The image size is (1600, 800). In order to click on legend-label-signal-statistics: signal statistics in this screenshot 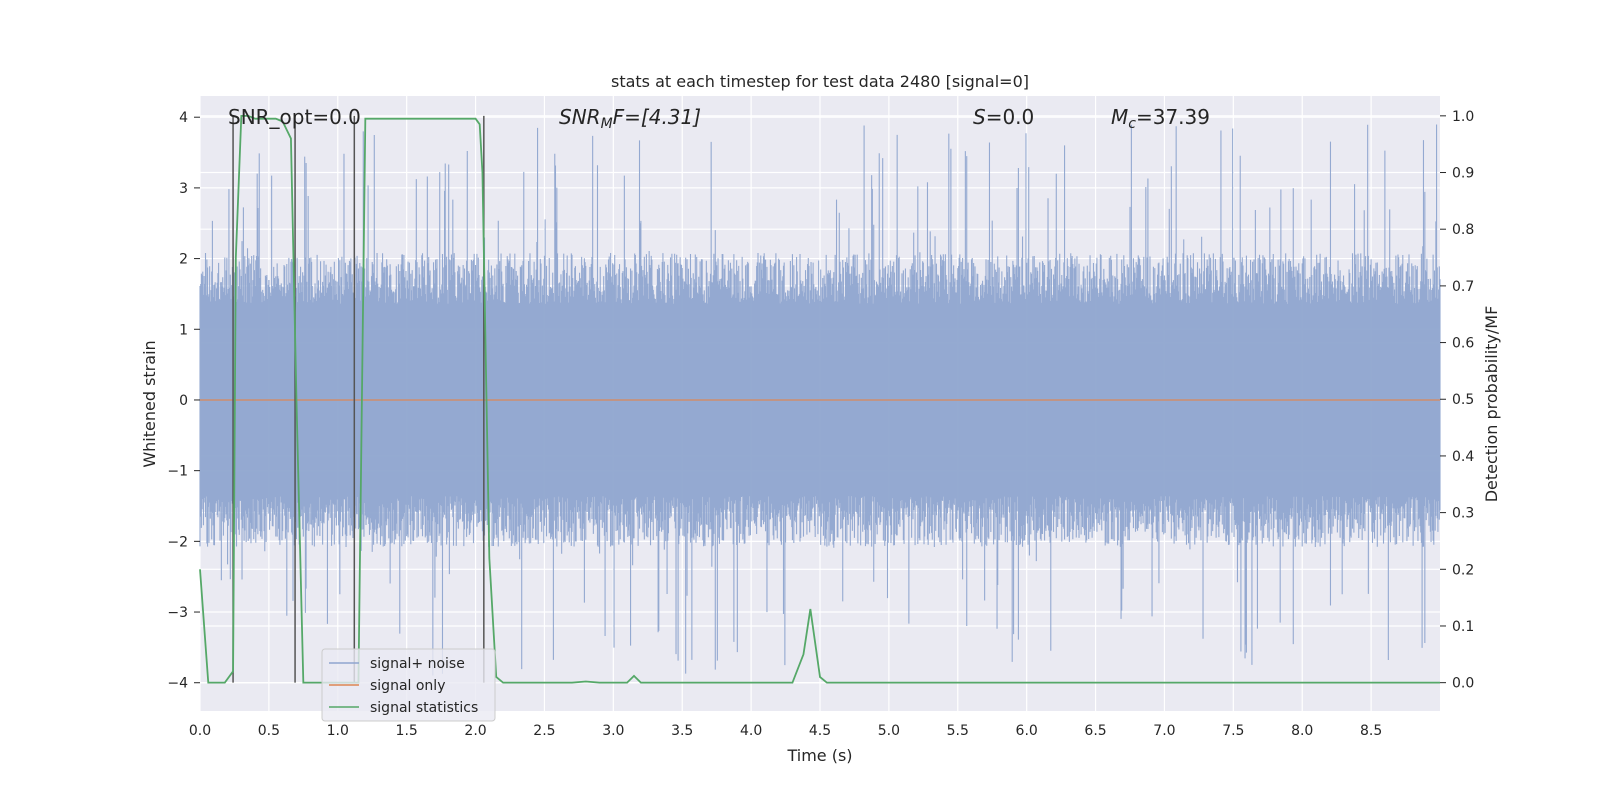, I will do `click(424, 708)`.